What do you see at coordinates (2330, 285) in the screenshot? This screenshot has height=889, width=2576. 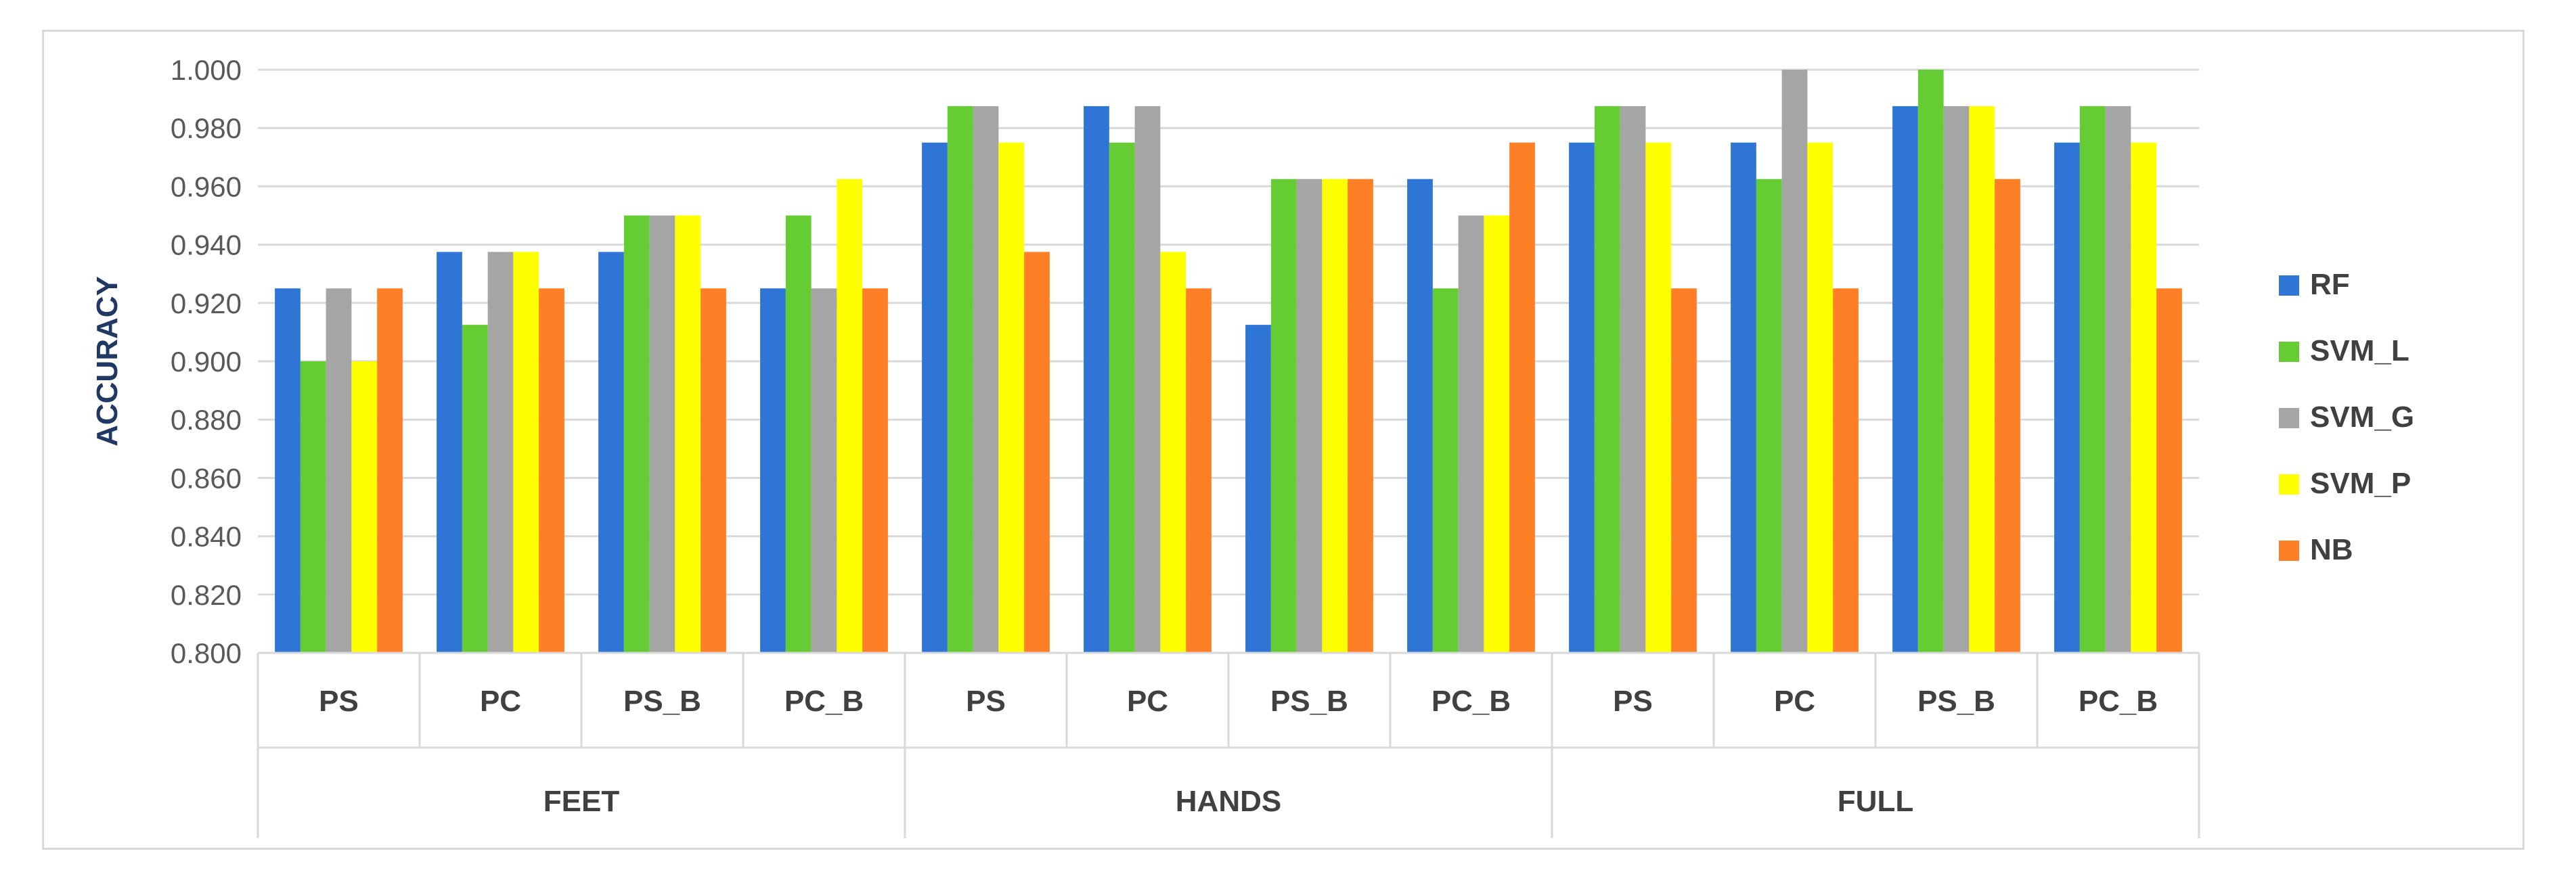 I see `legend-label: RF` at bounding box center [2330, 285].